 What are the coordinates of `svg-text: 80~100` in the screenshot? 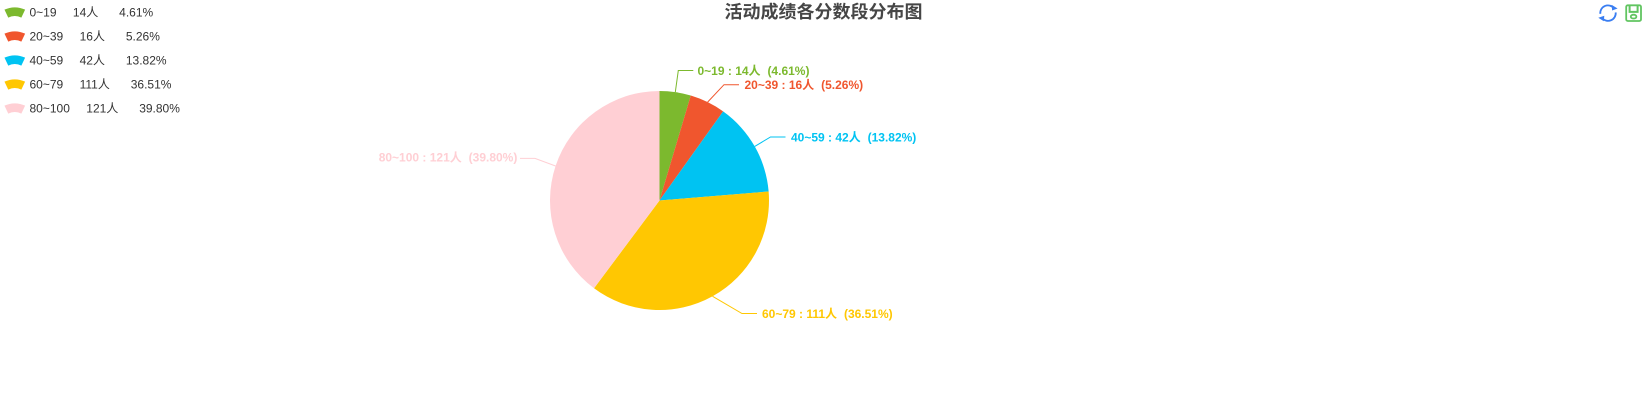 It's located at (50, 108).